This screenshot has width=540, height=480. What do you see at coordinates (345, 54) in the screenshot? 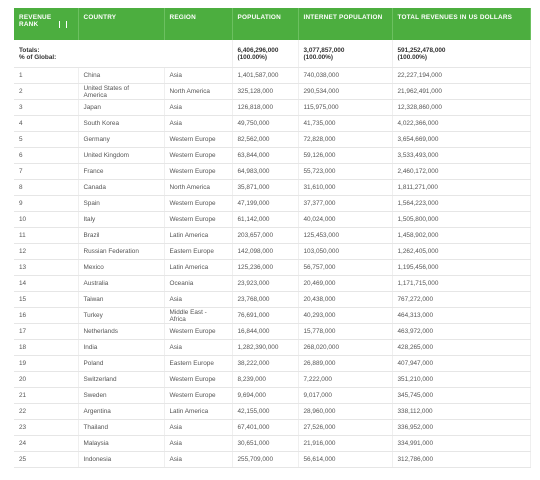
I see `total-internet-cell: 3,077,857,000 (100.00%)` at bounding box center [345, 54].